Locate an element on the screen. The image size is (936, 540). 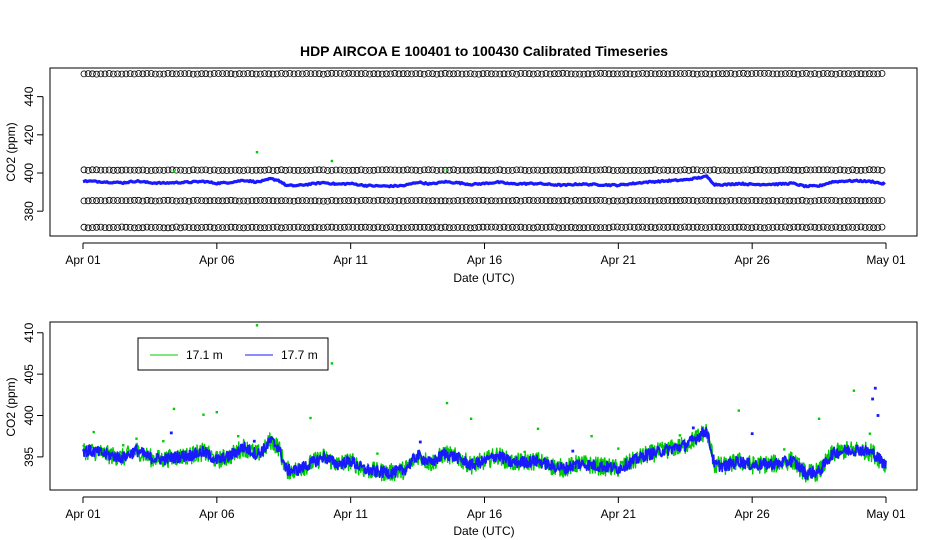
bottom-y-label: CO2 (ppm) is located at coordinates (11, 406).